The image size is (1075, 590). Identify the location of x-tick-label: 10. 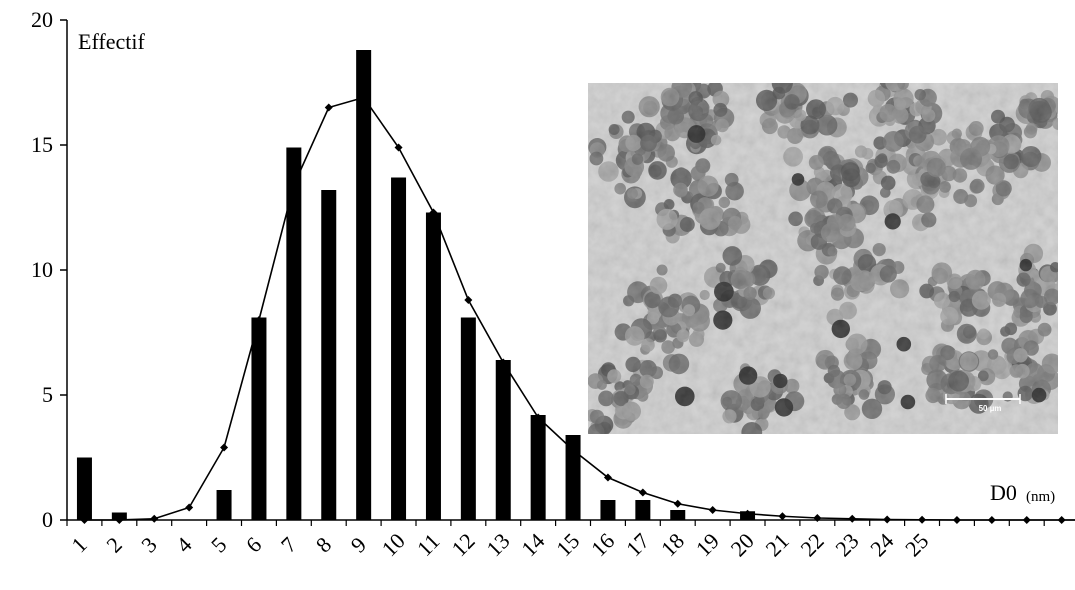
(393, 544).